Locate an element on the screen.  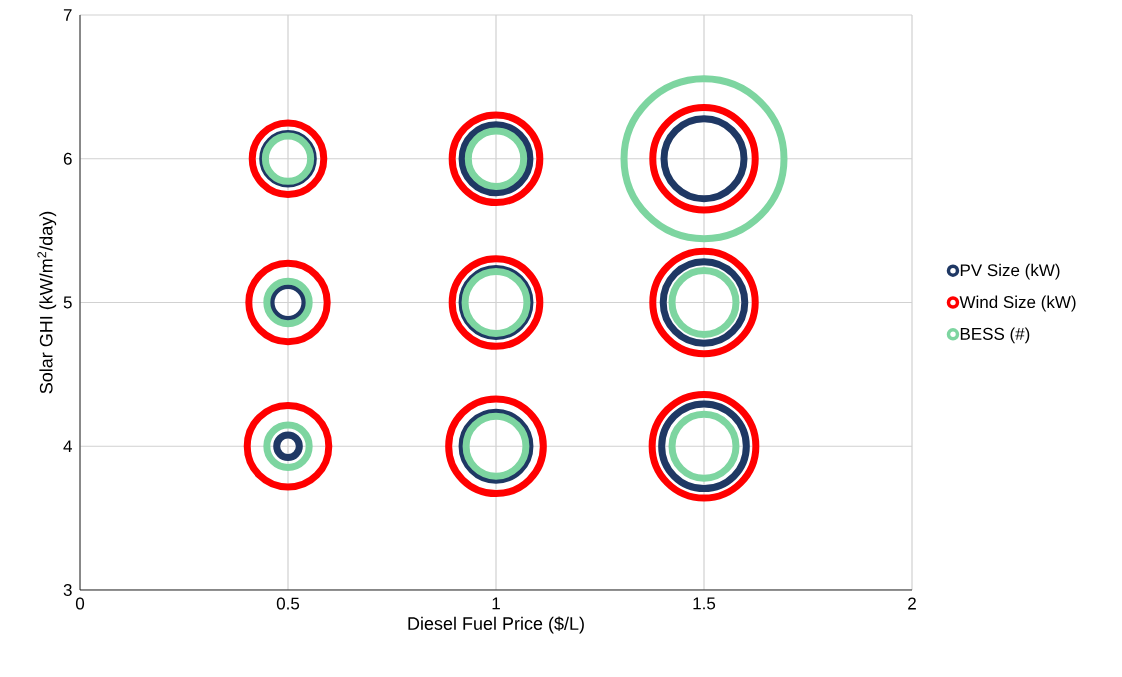
x-axis-title: Diesel Fuel Price ($/L) is located at coordinates (496, 625).